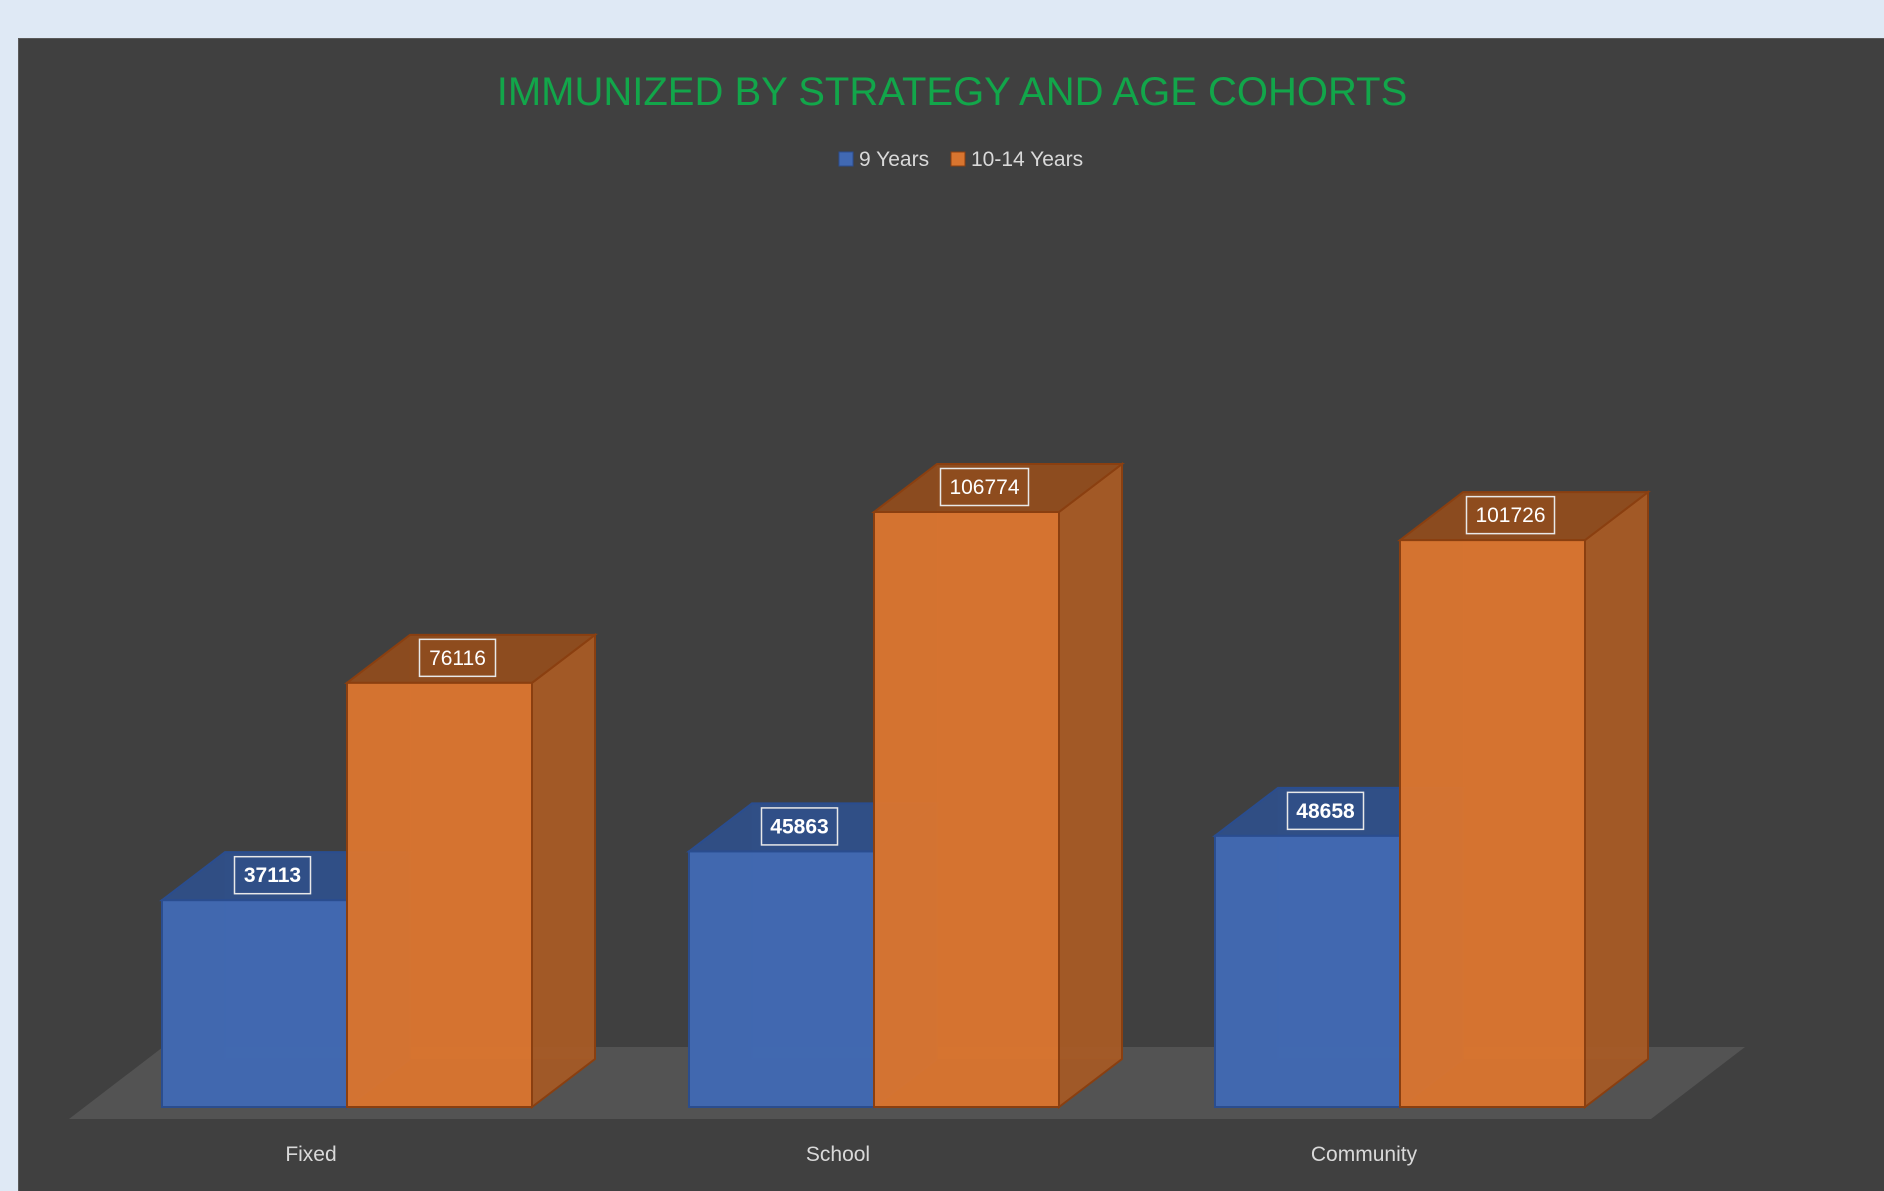 This screenshot has width=1884, height=1191. I want to click on data-label-community-10-14-years: 101726, so click(1510, 515).